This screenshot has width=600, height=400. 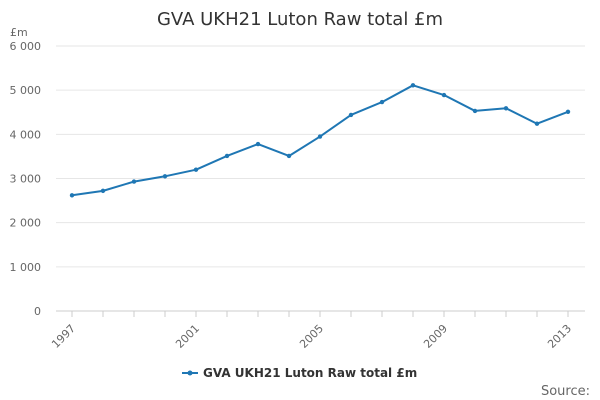 I want to click on y-tick-label: 6 000, so click(x=26, y=46).